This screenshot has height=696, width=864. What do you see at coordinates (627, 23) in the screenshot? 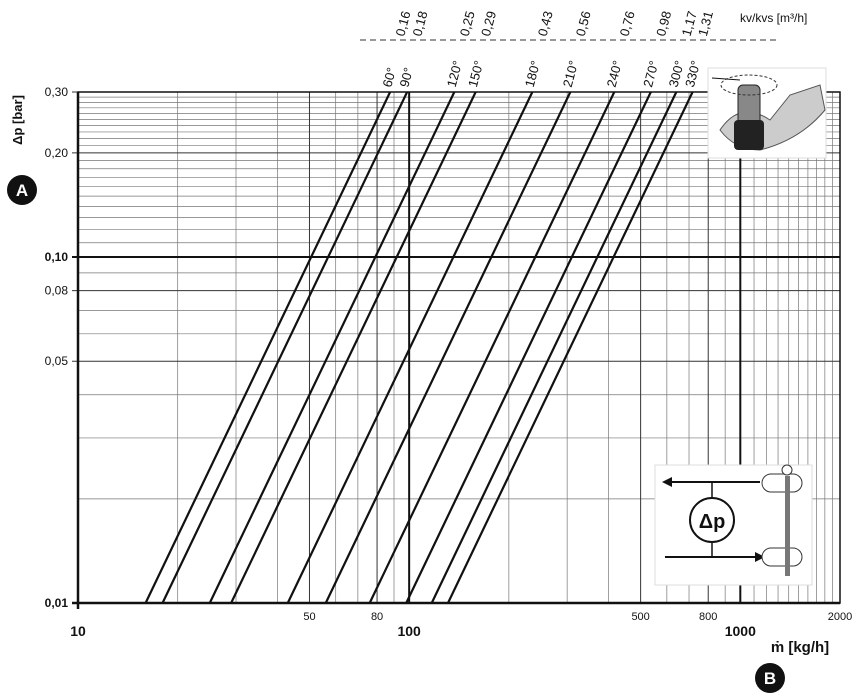
I see `kv-label: 0,76` at bounding box center [627, 23].